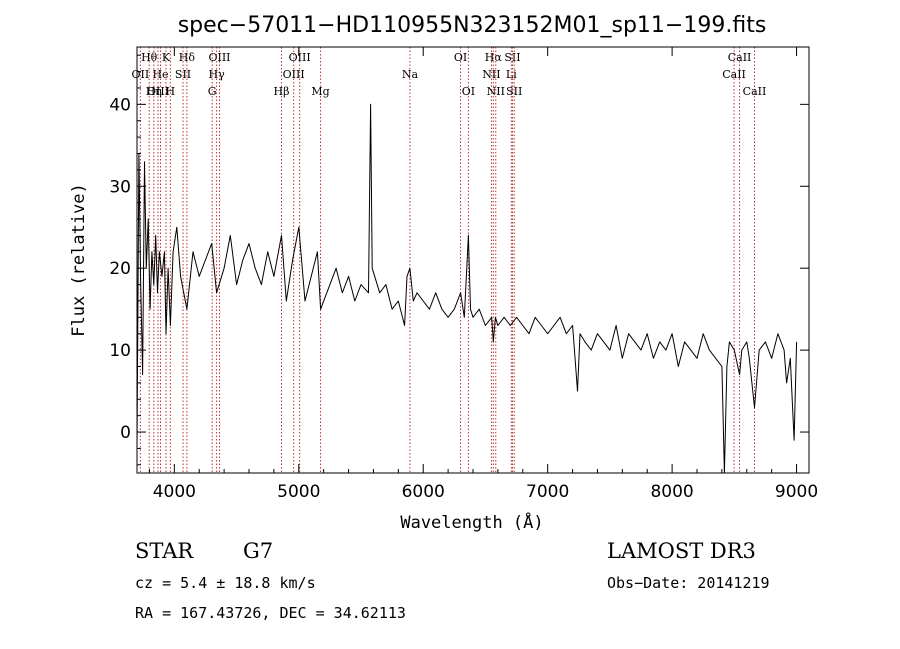 Image resolution: width=900 pixels, height=649 pixels. Describe the element at coordinates (120, 187) in the screenshot. I see `y-tick-label: 30` at that location.